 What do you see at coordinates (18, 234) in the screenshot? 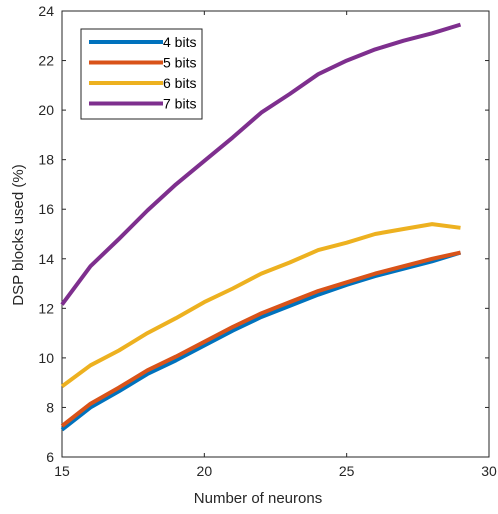
I see `y-axis-title: DSP blocks used (%)` at bounding box center [18, 234].